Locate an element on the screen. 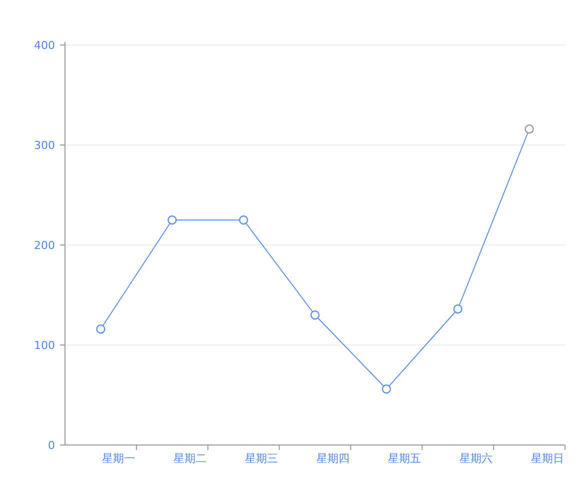 The width and height of the screenshot is (587, 496). y-tick-label: 400 is located at coordinates (44, 45).